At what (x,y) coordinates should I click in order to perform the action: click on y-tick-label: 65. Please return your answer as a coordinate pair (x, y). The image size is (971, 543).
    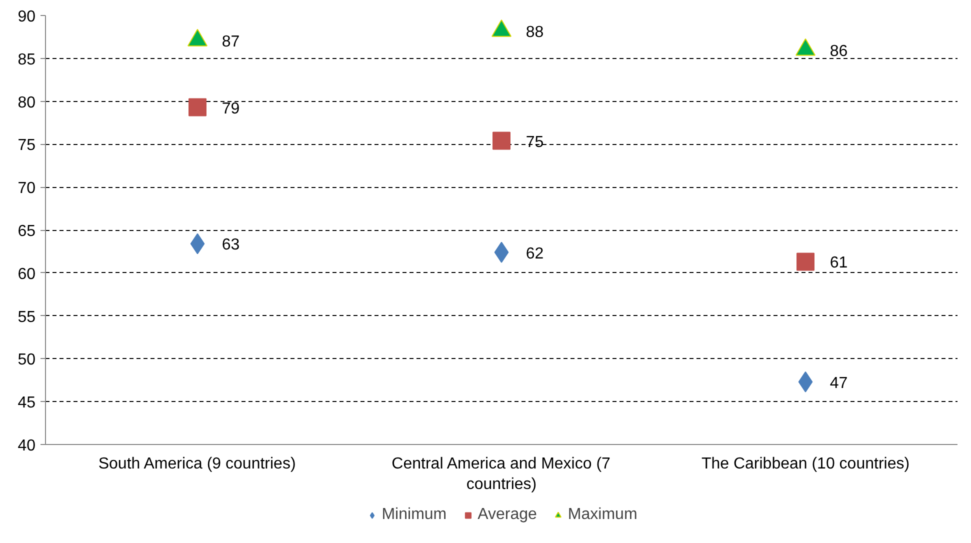
    Looking at the image, I should click on (27, 231).